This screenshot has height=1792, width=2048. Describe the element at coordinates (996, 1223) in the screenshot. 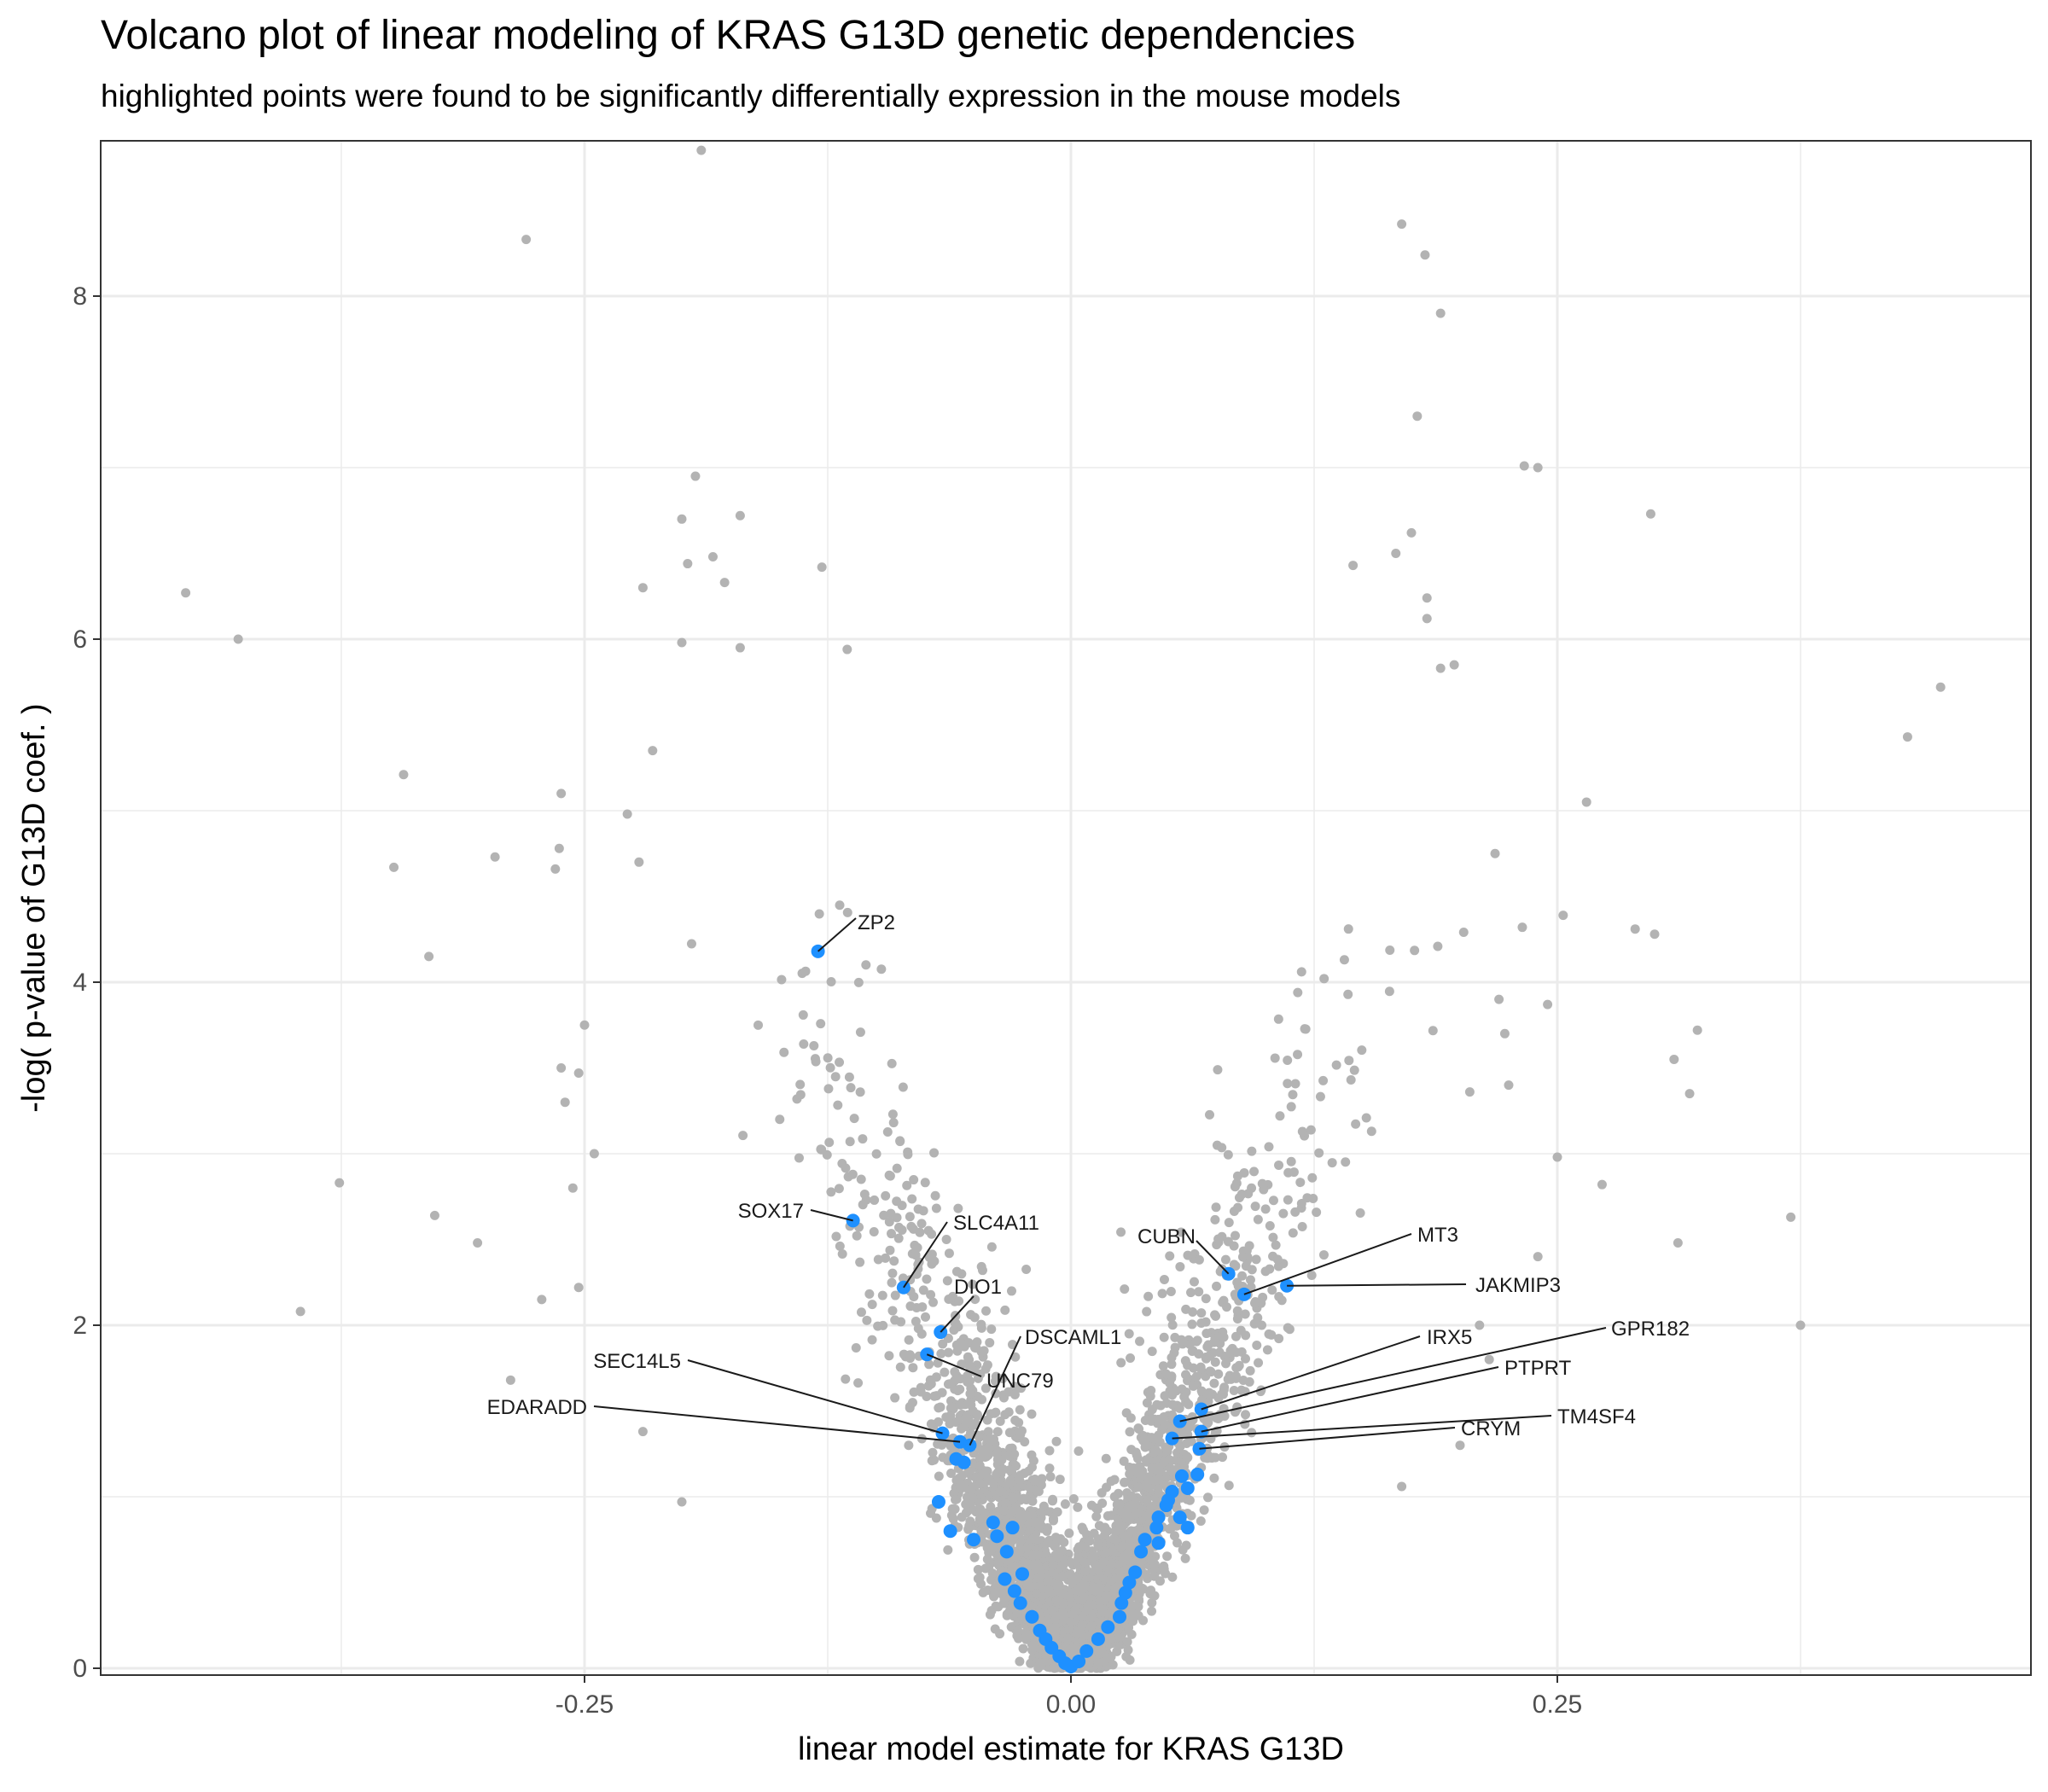

I see `gene-label: SLC4A11` at that location.